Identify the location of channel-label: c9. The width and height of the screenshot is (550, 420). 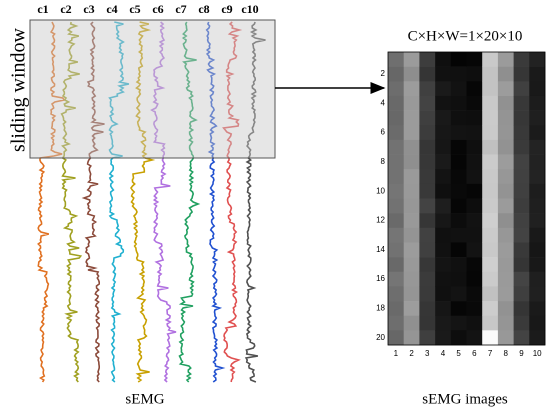
(226, 9).